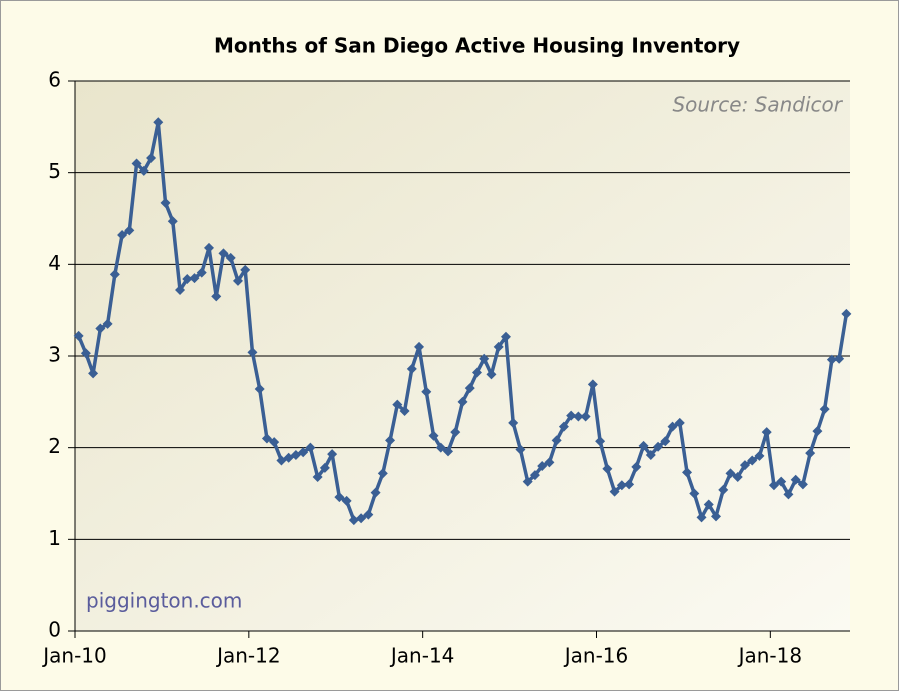  I want to click on watermark: piggington.com, so click(164, 601).